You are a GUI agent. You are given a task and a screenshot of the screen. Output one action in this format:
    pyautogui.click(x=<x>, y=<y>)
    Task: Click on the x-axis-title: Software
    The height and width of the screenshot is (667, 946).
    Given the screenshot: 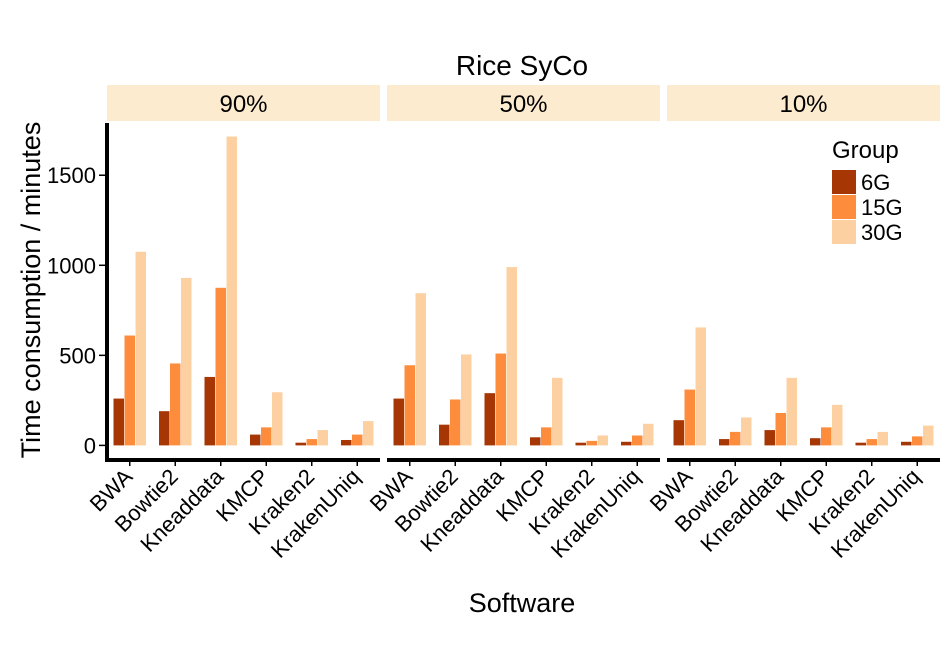 What is the action you would take?
    pyautogui.click(x=522, y=603)
    